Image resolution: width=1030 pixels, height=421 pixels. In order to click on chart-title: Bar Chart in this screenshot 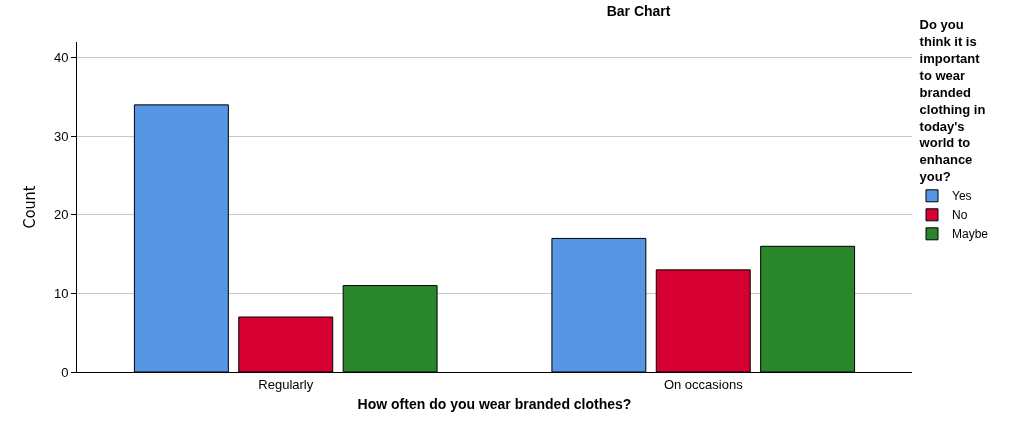, I will do `click(638, 11)`.